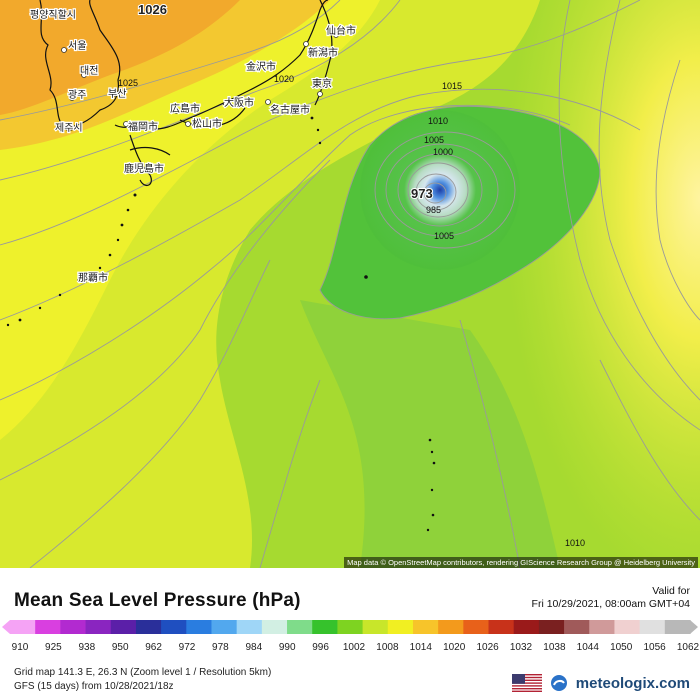 The height and width of the screenshot is (700, 700). What do you see at coordinates (433, 210) in the screenshot?
I see `isobar-label: 985` at bounding box center [433, 210].